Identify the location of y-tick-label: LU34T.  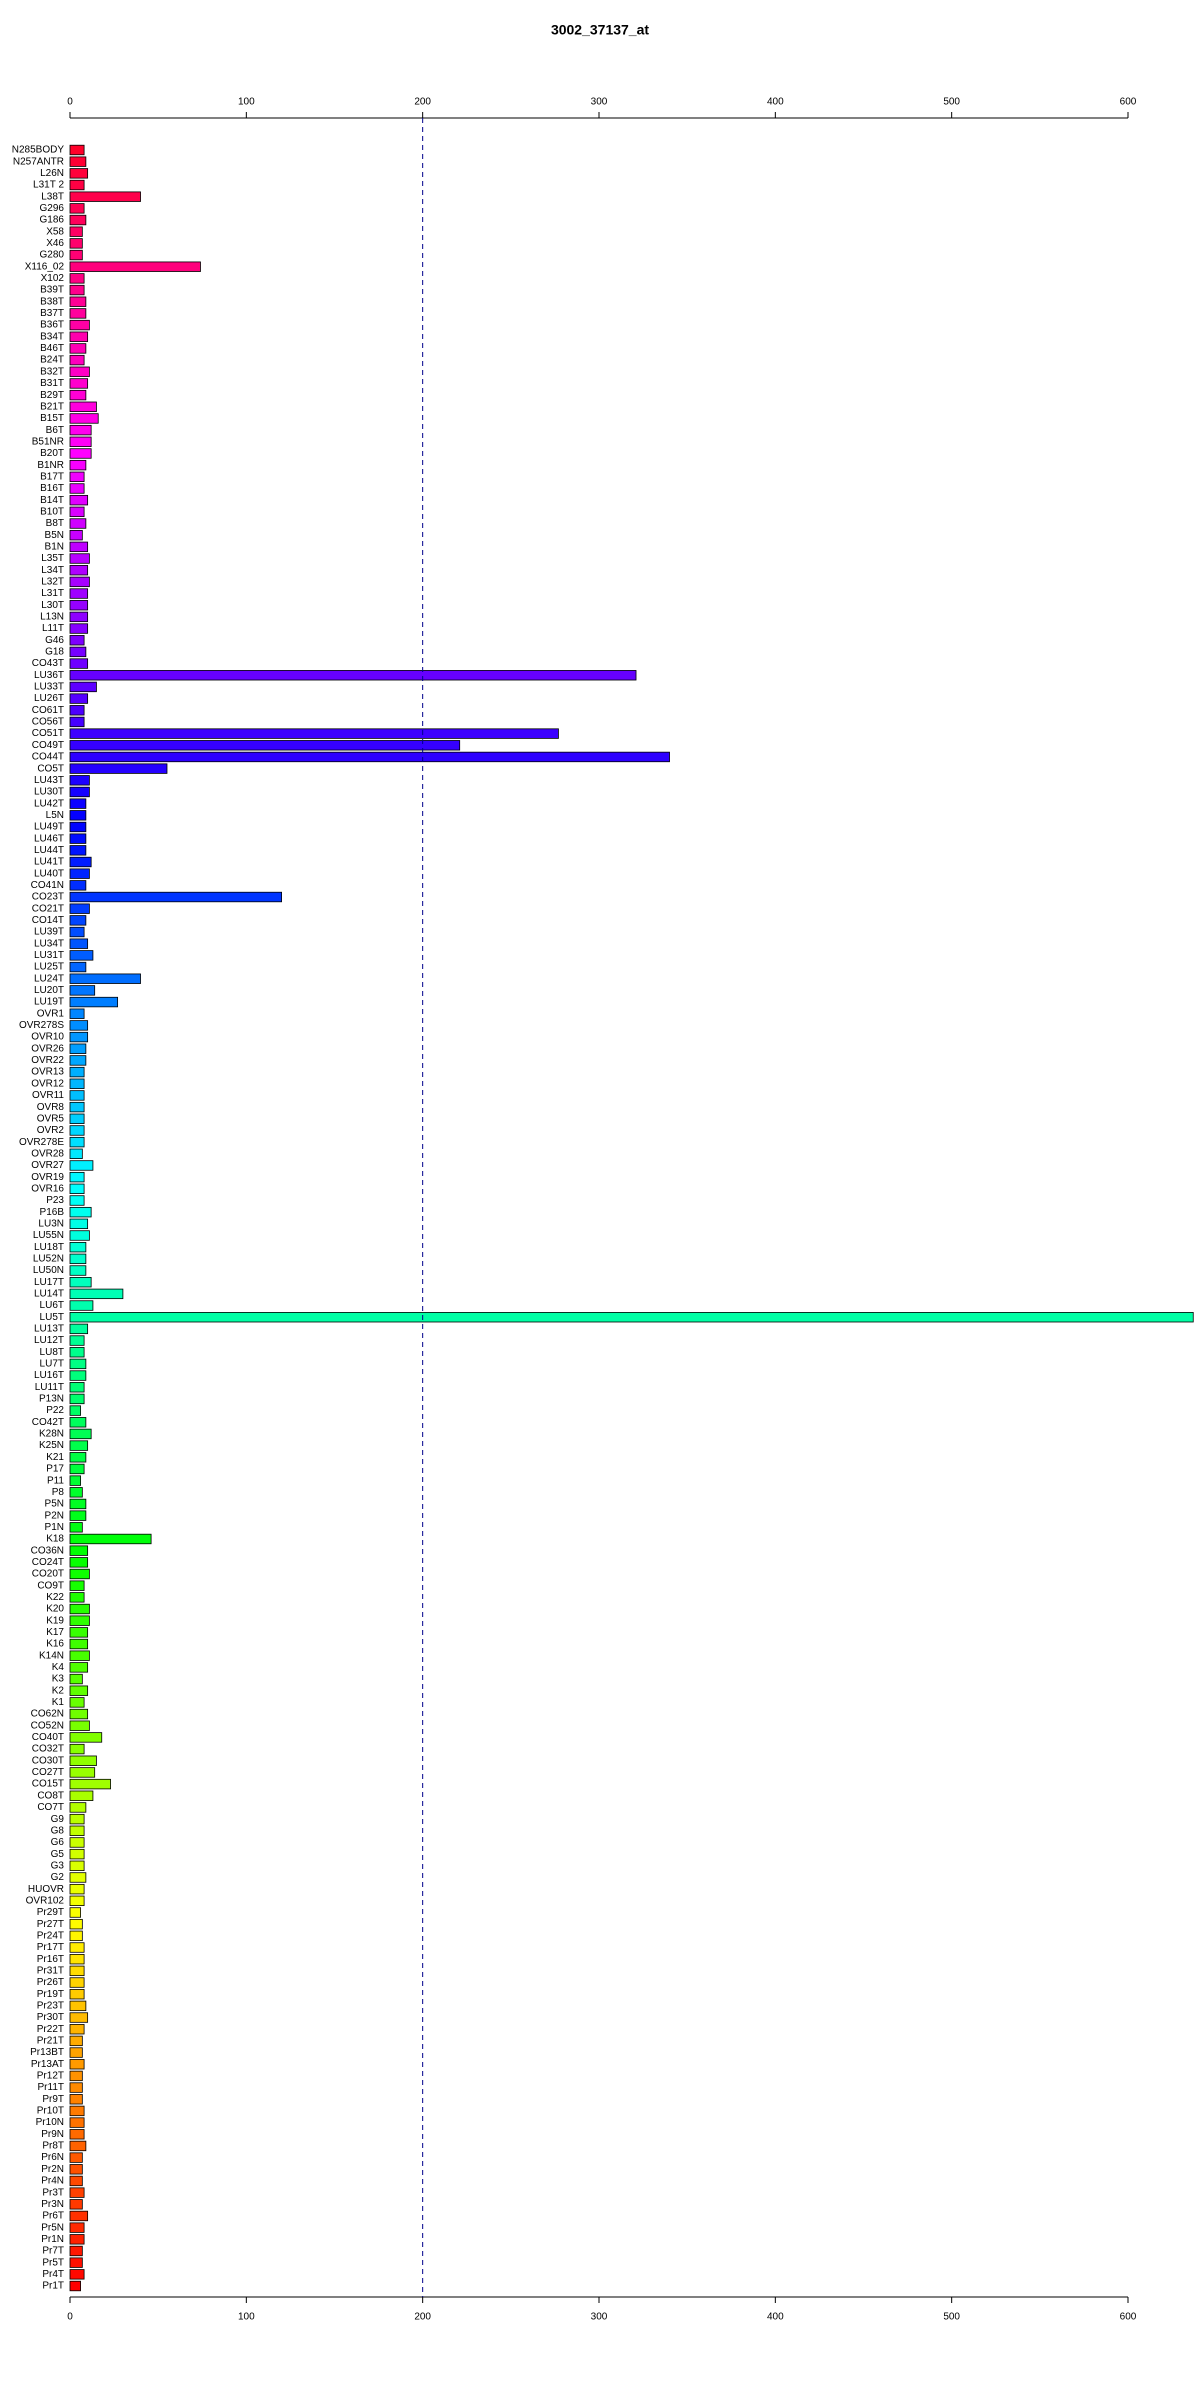
(49, 943).